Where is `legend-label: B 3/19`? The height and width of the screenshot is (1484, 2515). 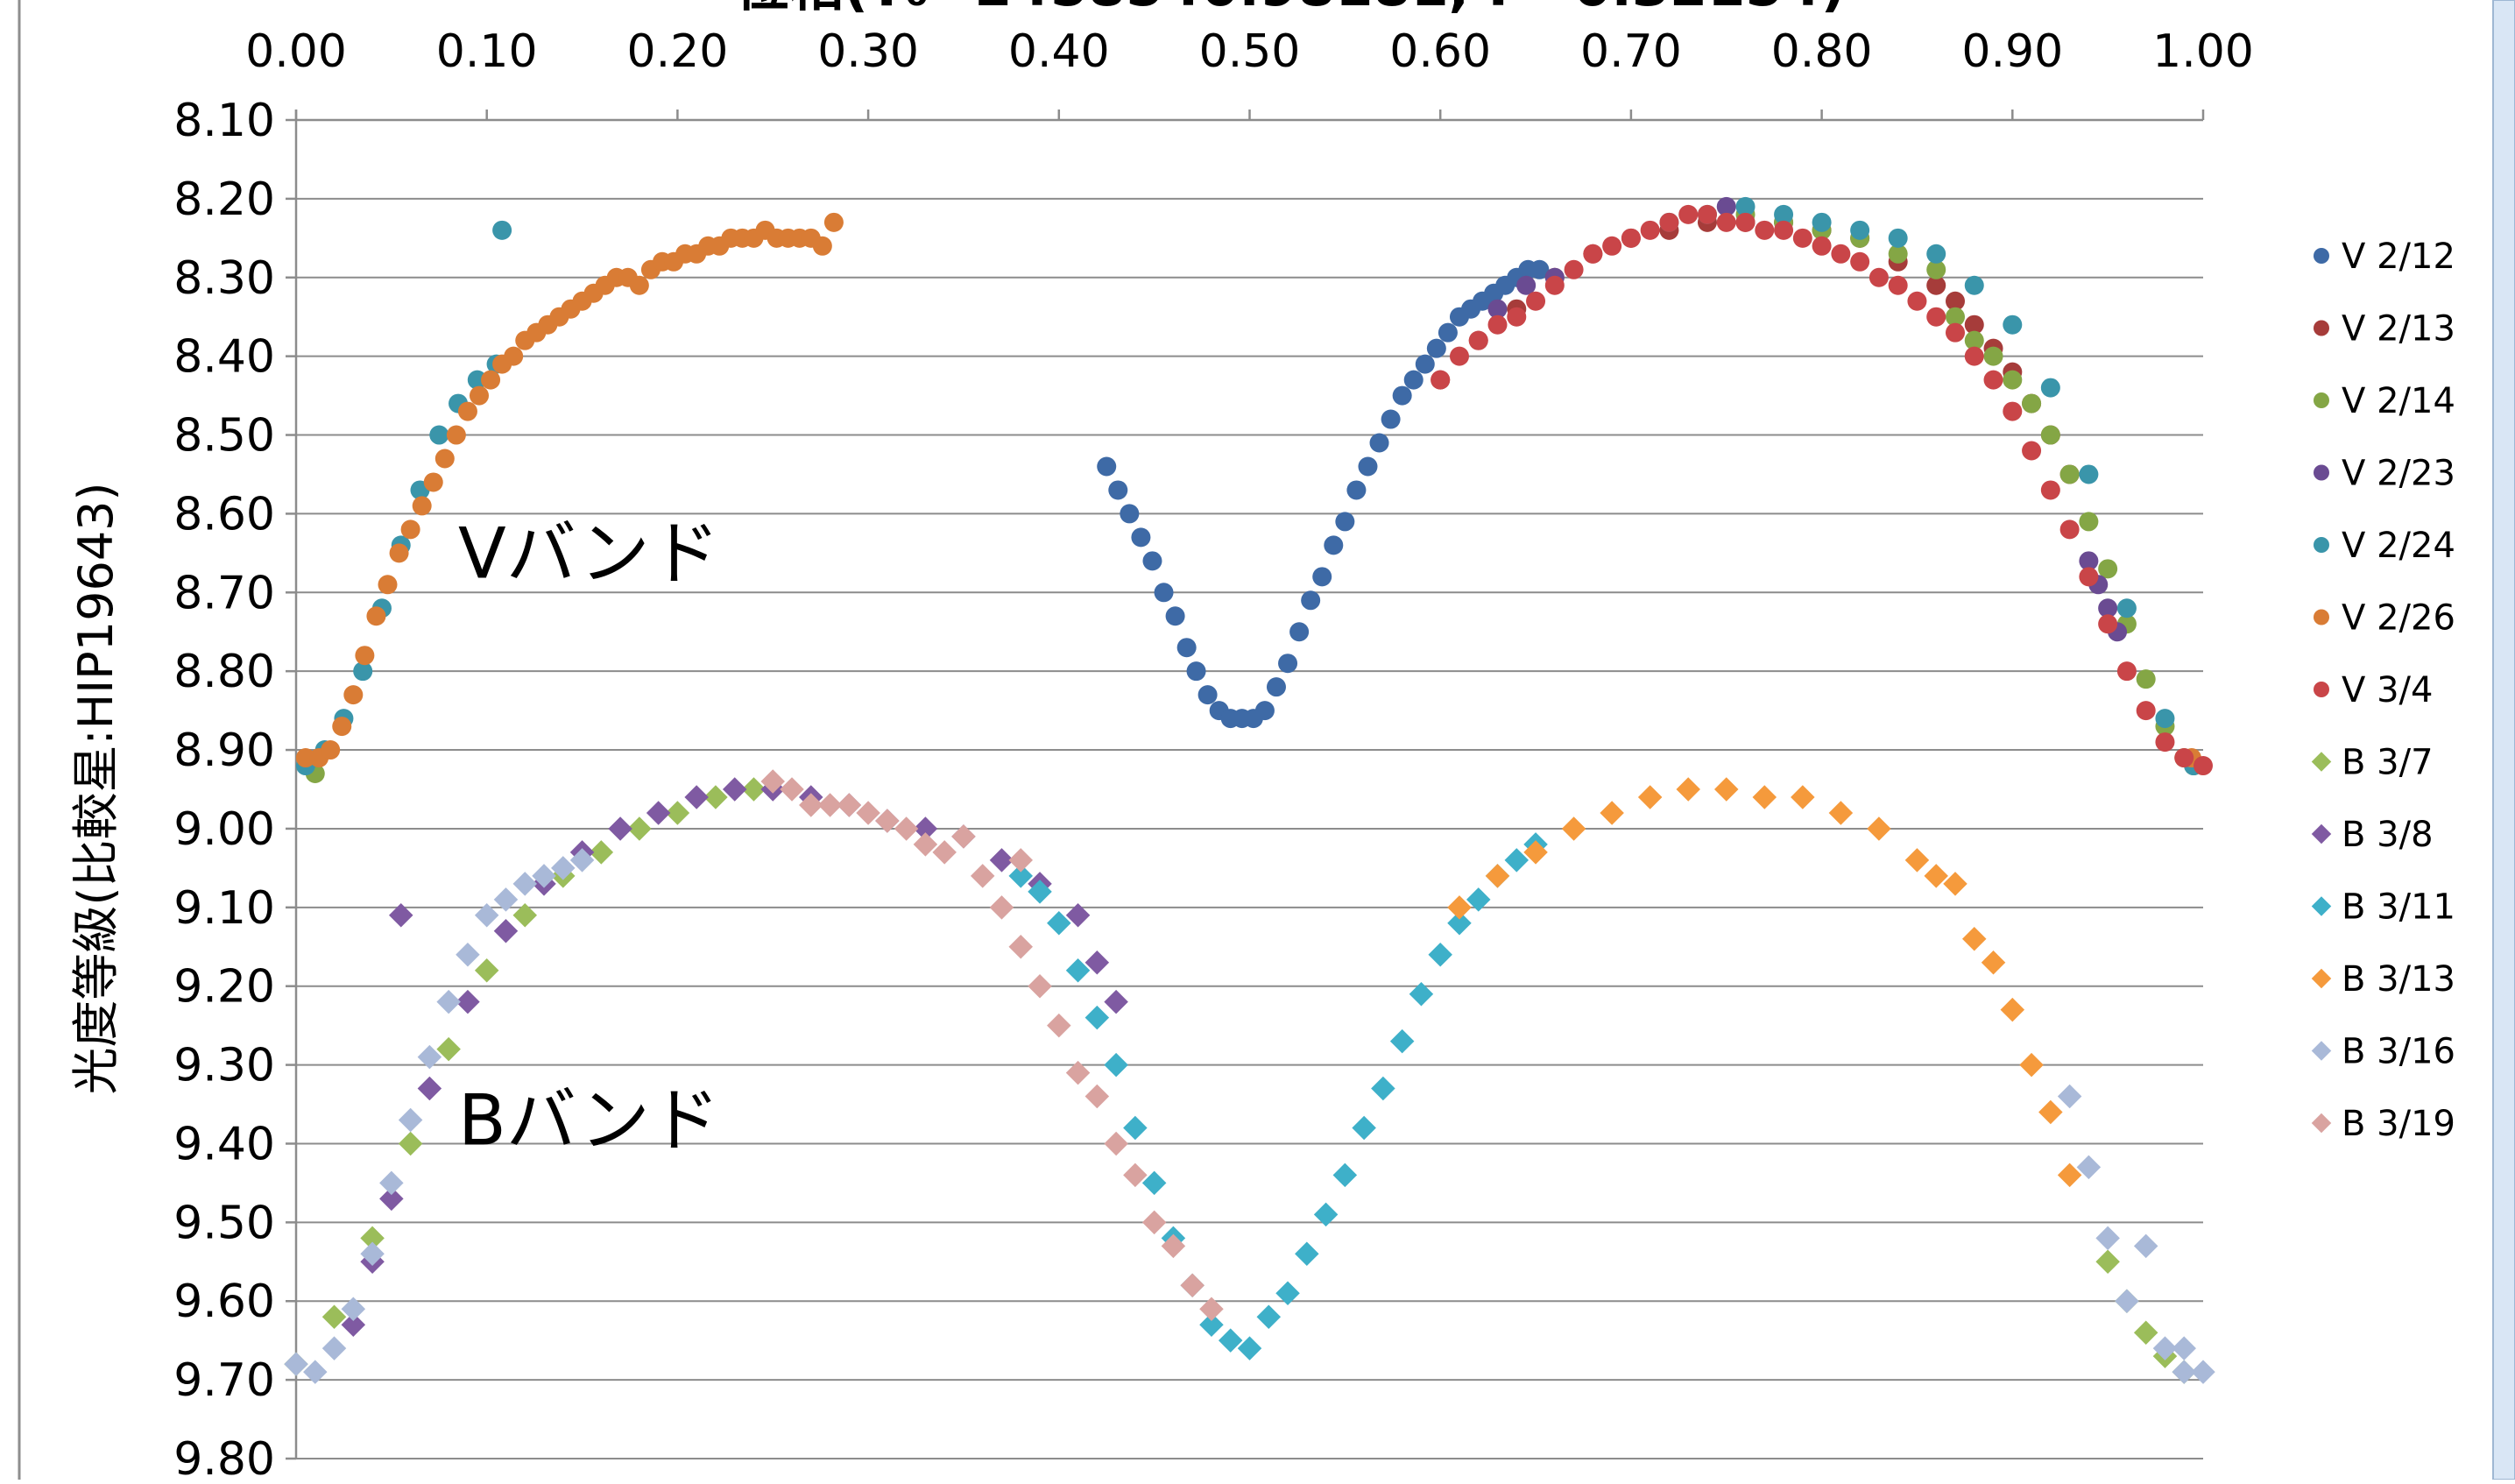 legend-label: B 3/19 is located at coordinates (2398, 1124).